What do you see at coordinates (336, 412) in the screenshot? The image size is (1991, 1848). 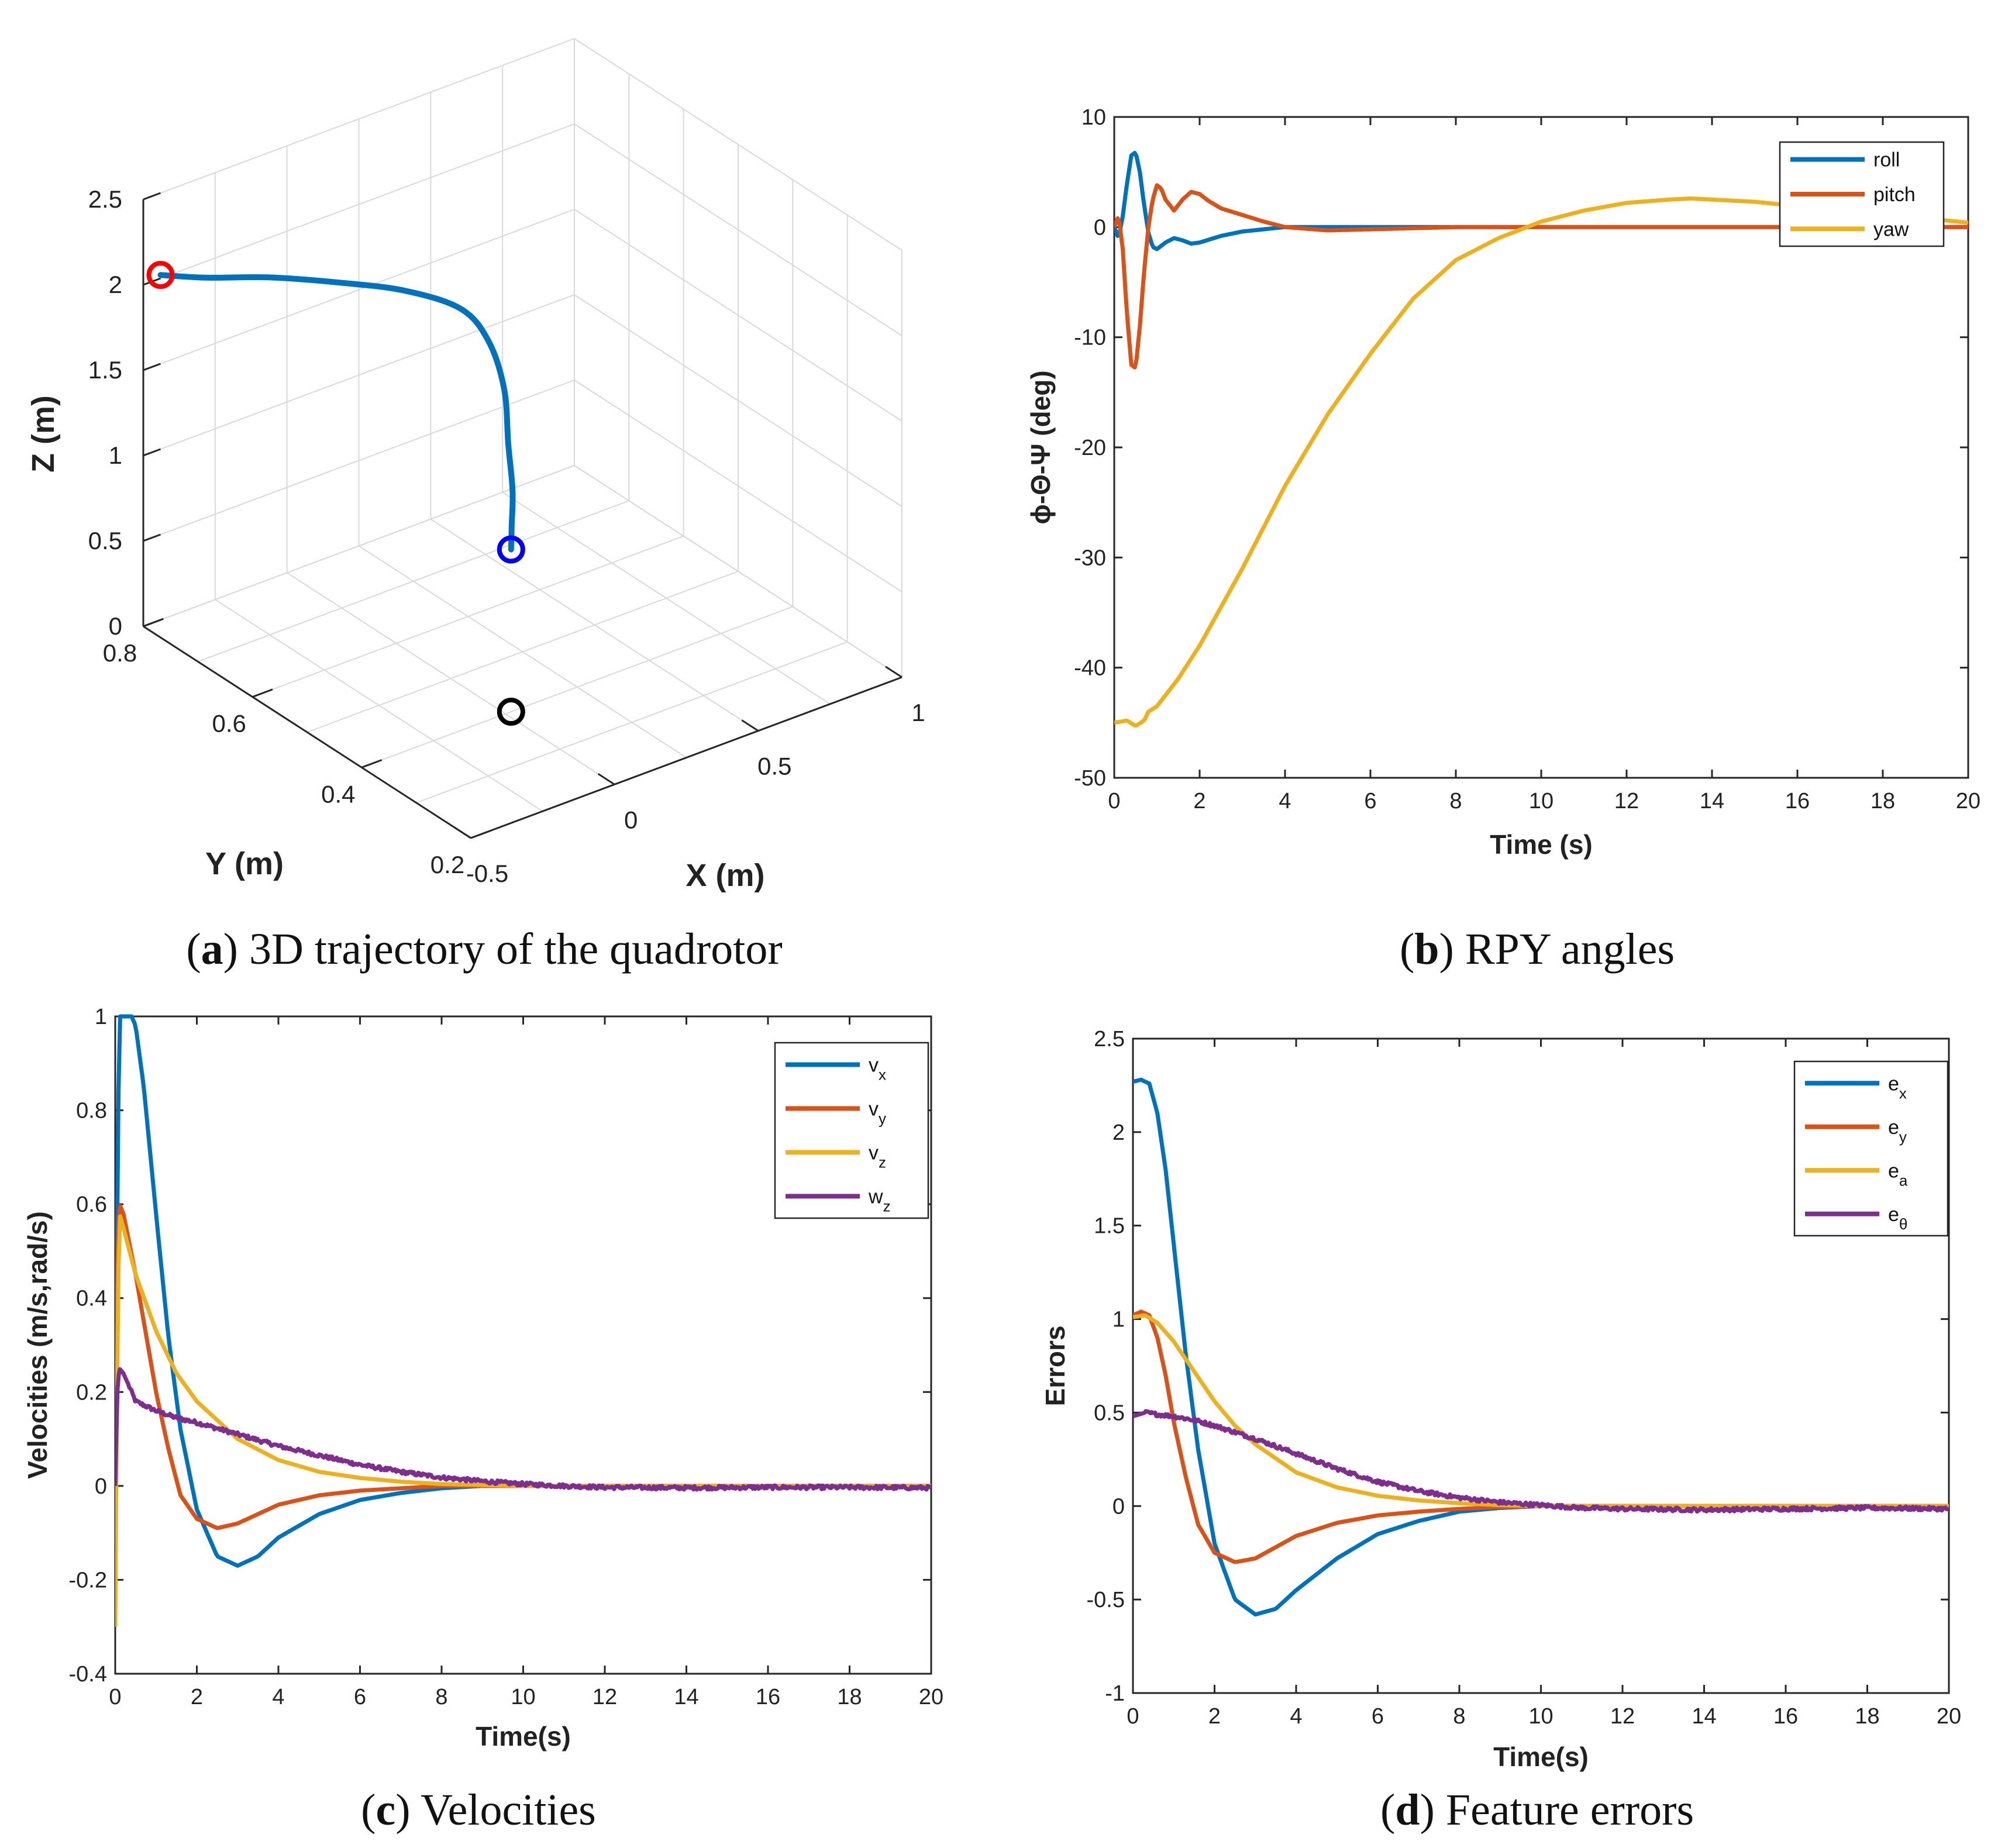 I see `trajectory-line` at bounding box center [336, 412].